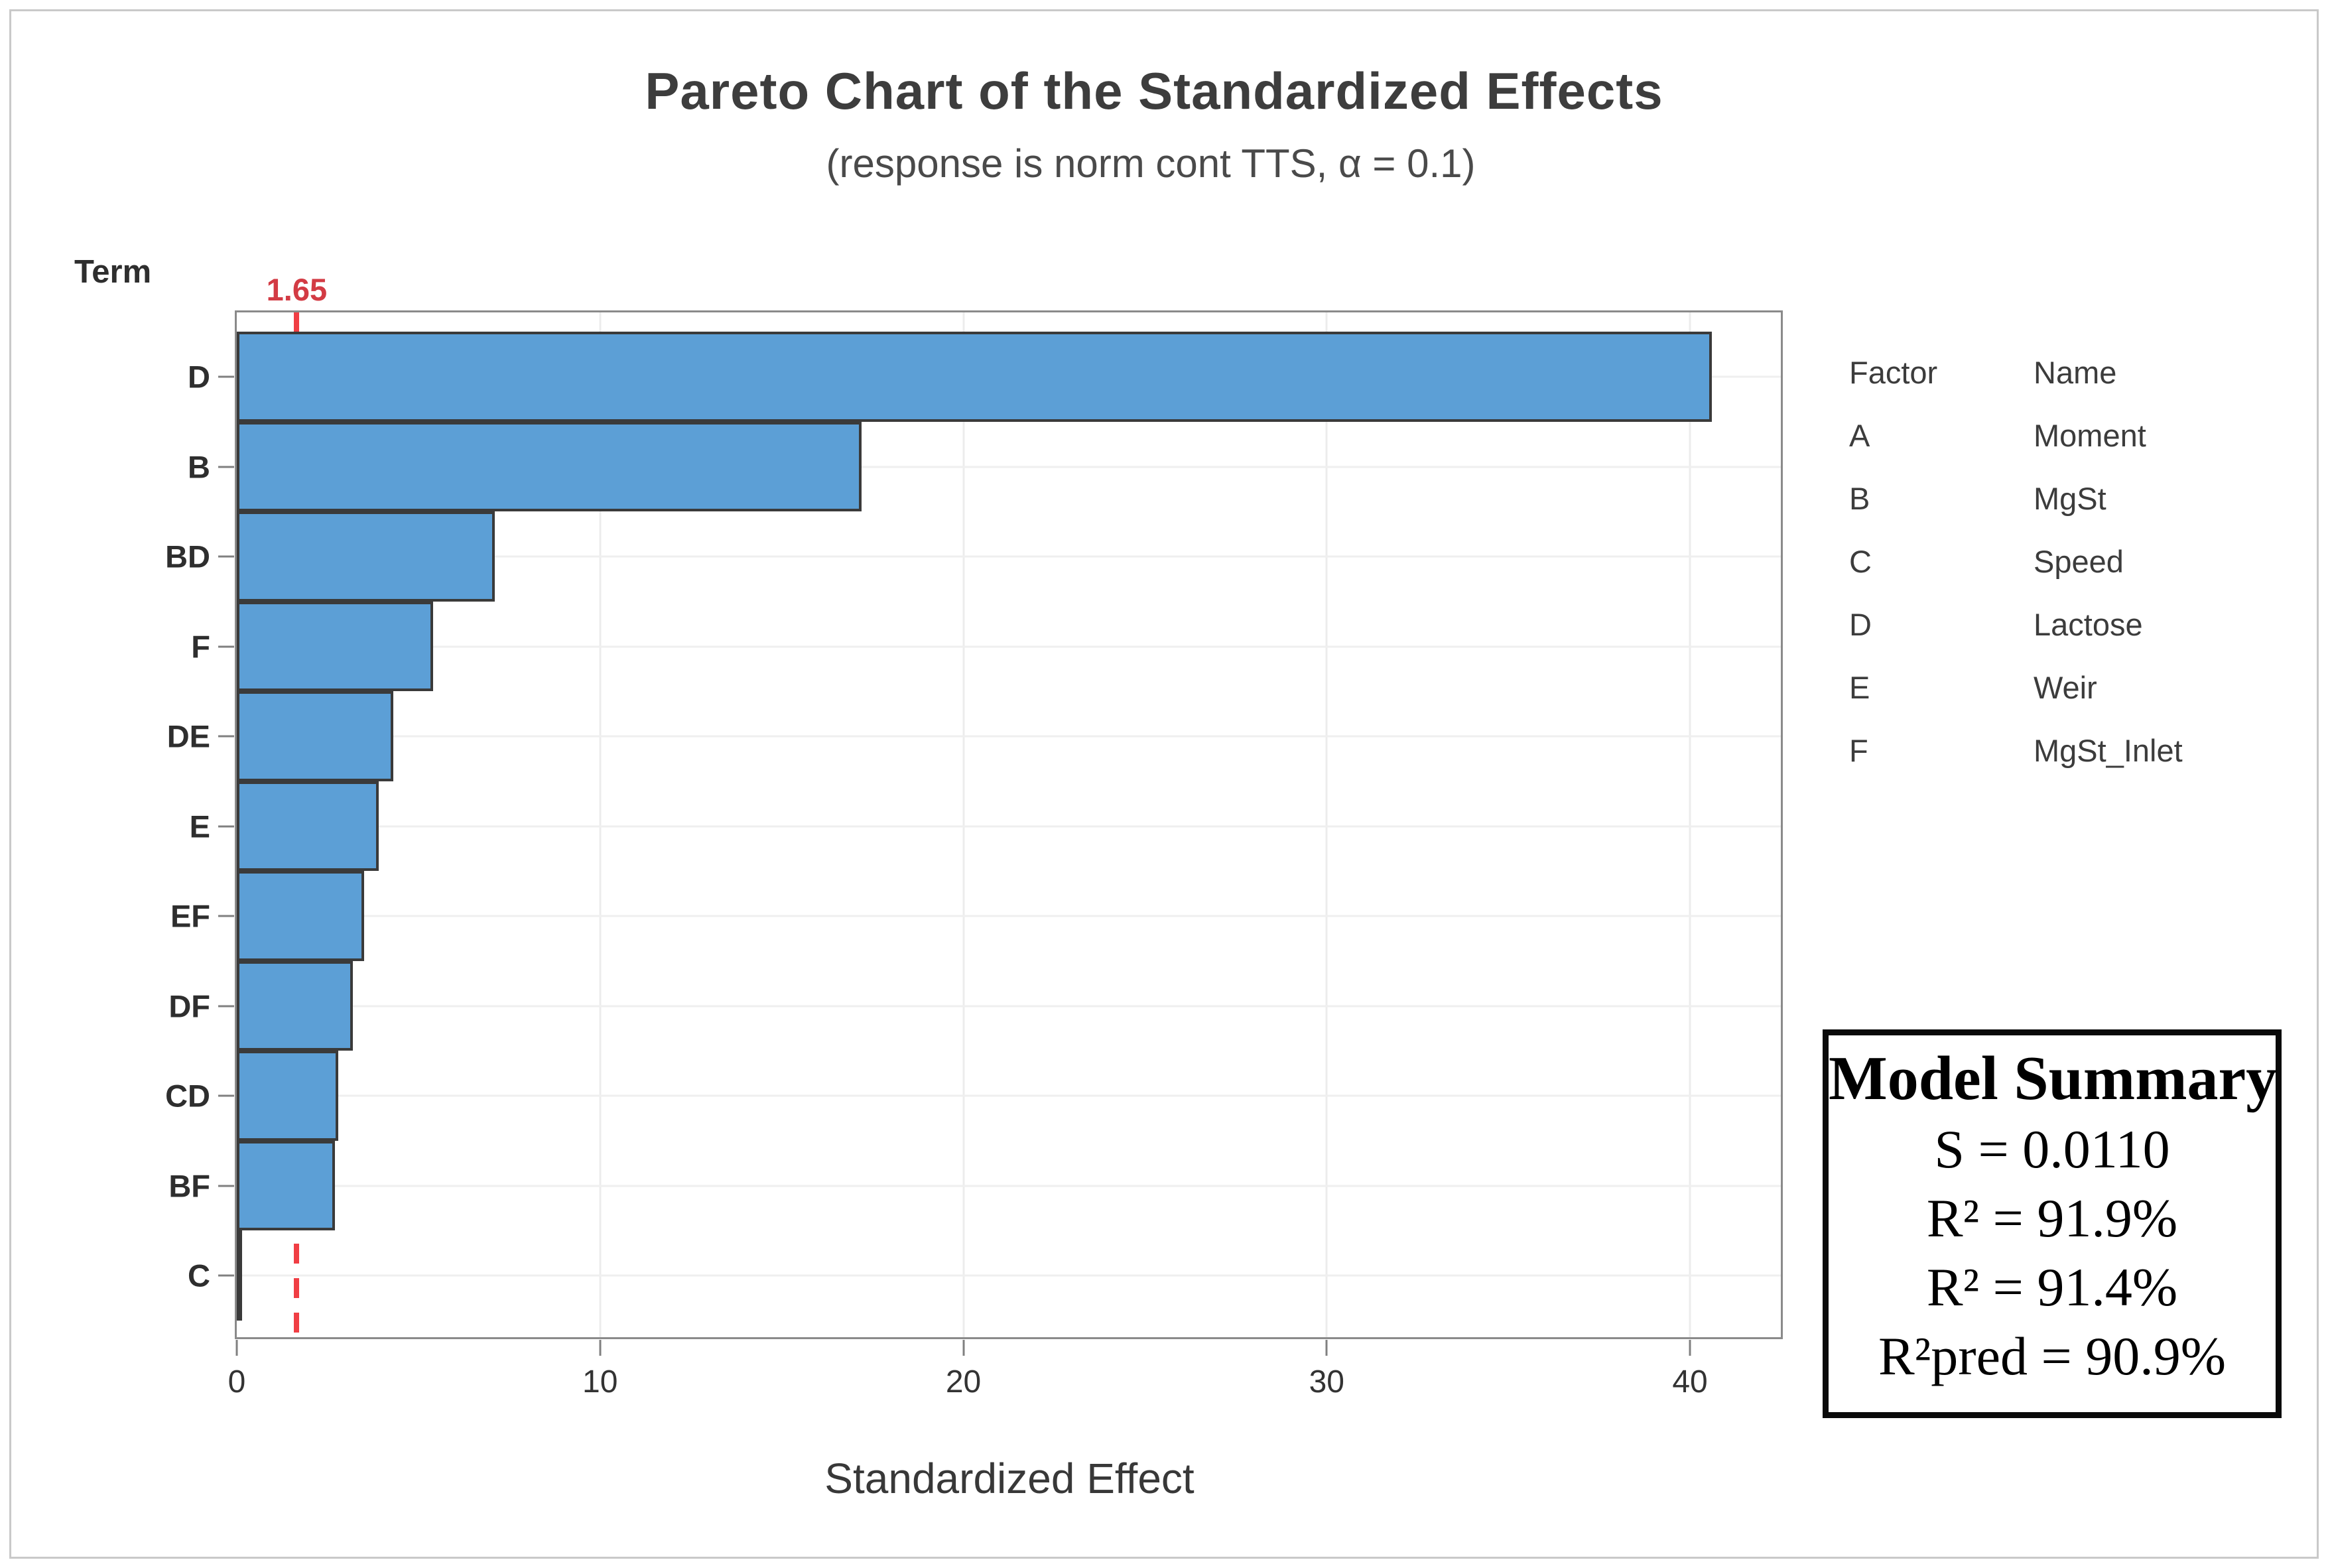 The image size is (2328, 1568). Describe the element at coordinates (1859, 688) in the screenshot. I see `legend-factor-E: E` at that location.